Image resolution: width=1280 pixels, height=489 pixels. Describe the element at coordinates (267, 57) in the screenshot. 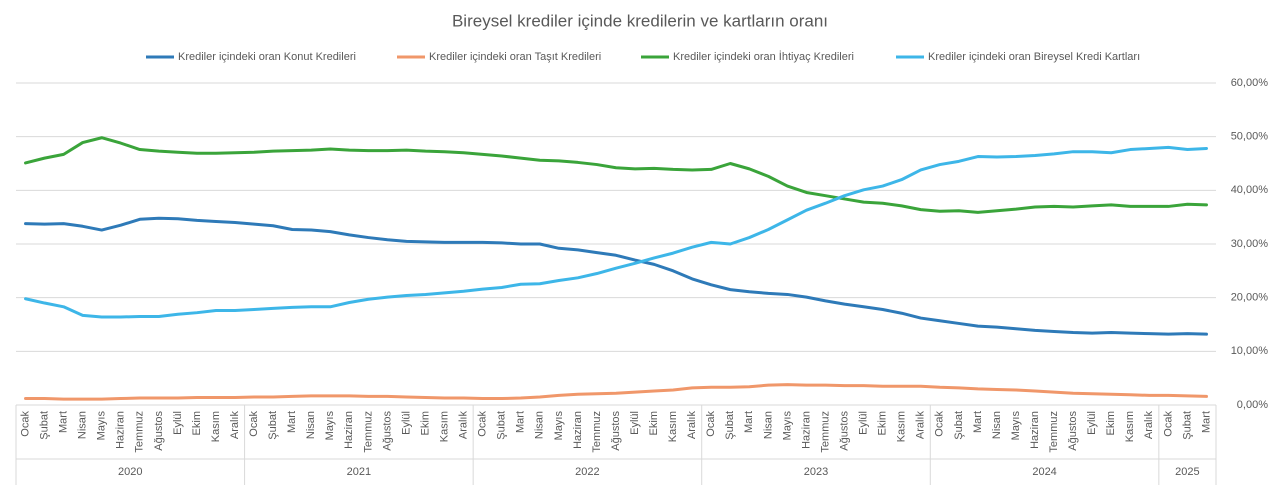

I see `legend-label: Krediler içindeki oran Konut Kredileri` at that location.